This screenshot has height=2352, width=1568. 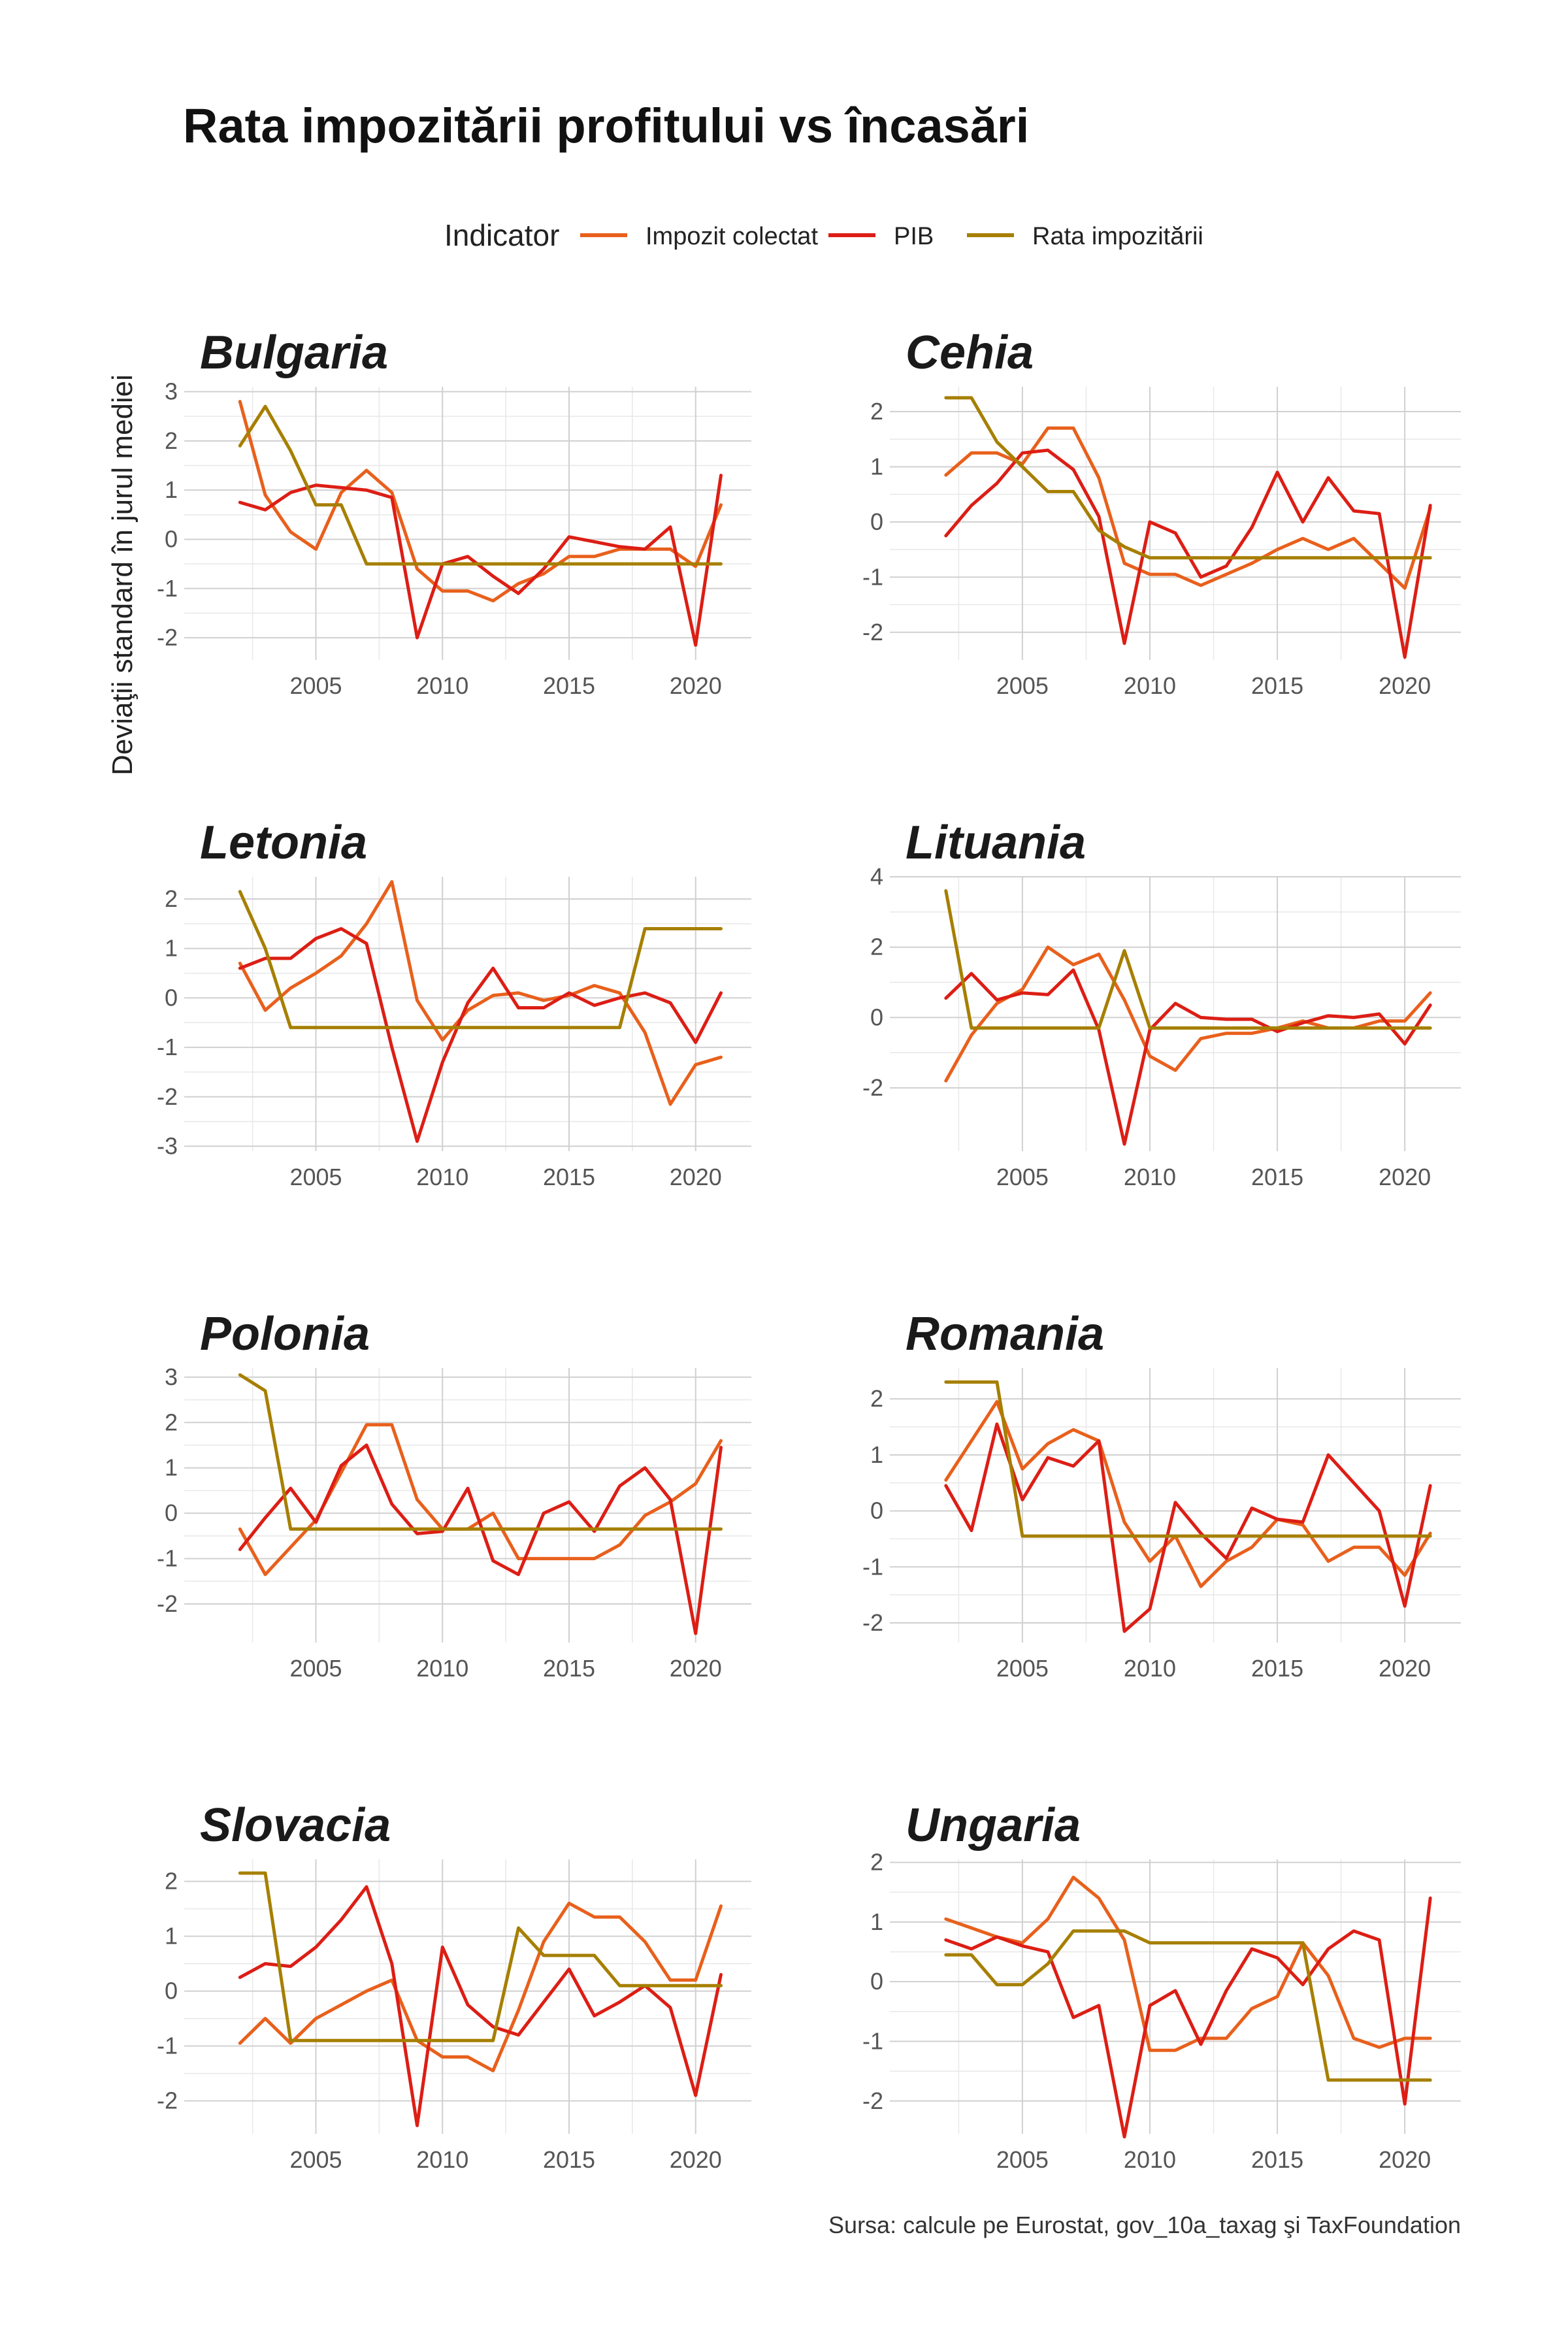 I want to click on panel-title-ungaria: Ungaria, so click(x=993, y=1825).